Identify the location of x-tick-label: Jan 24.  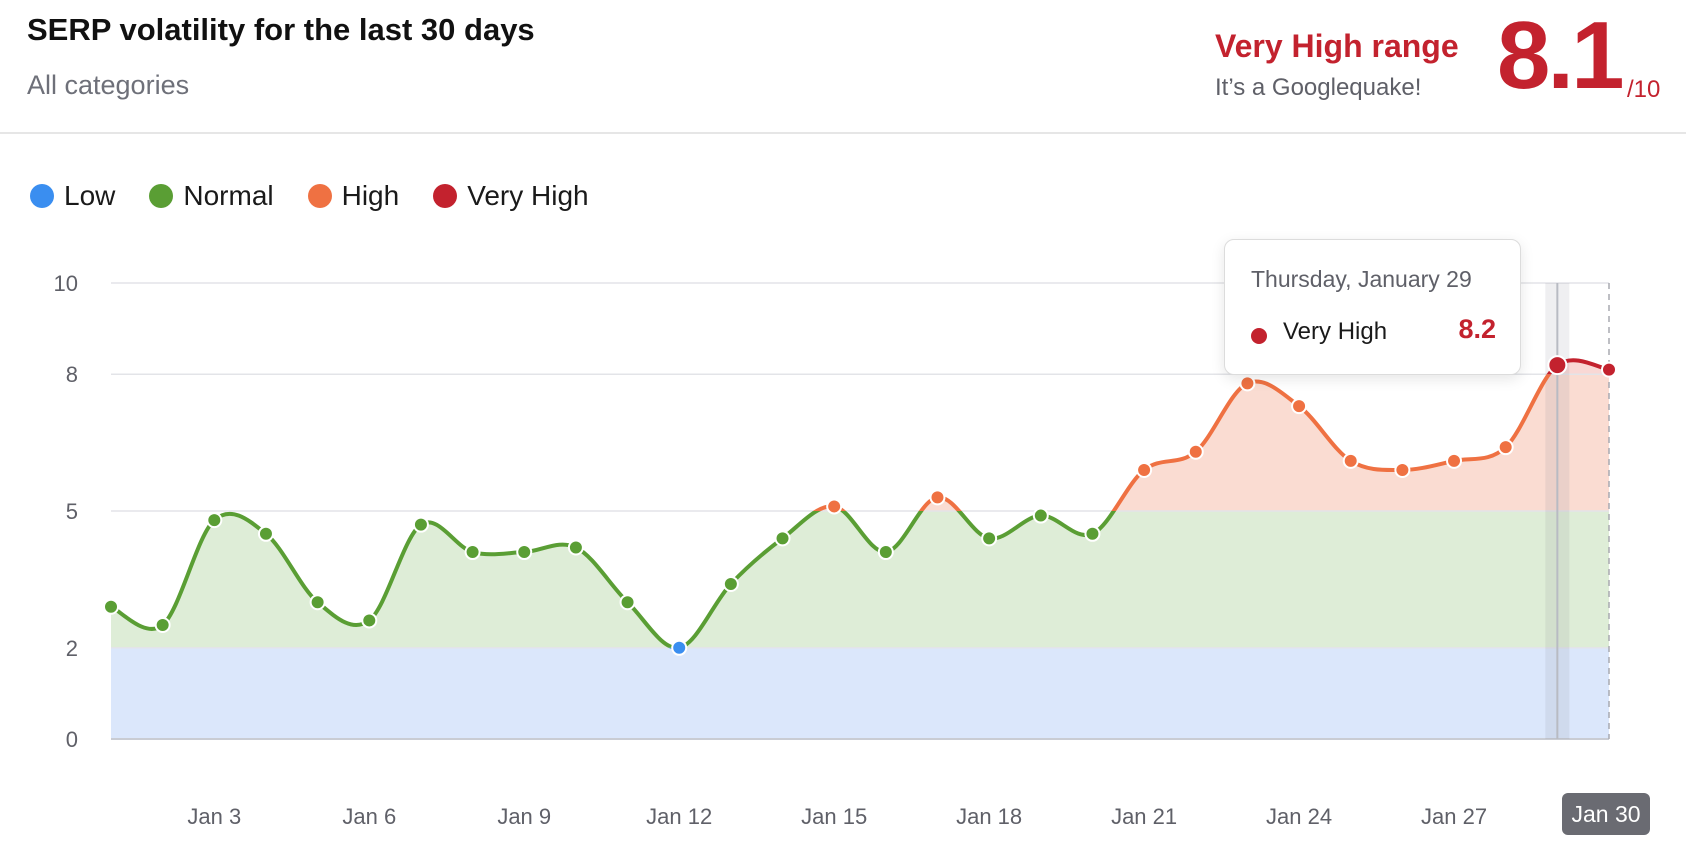
(1299, 816).